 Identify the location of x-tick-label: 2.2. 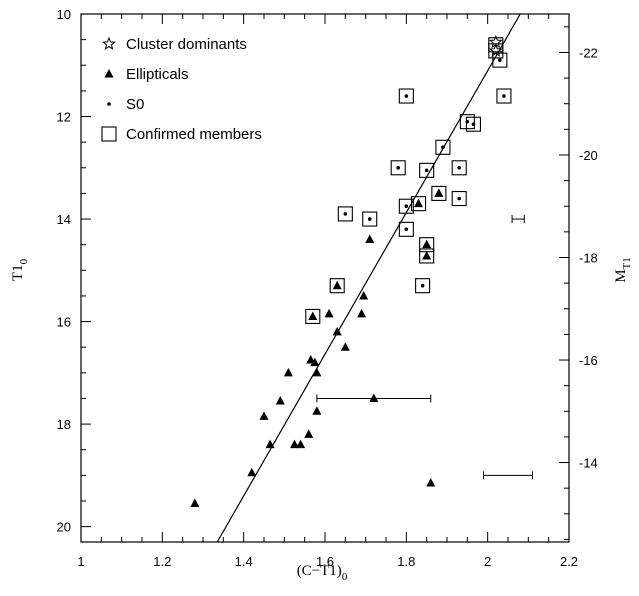
(569, 561).